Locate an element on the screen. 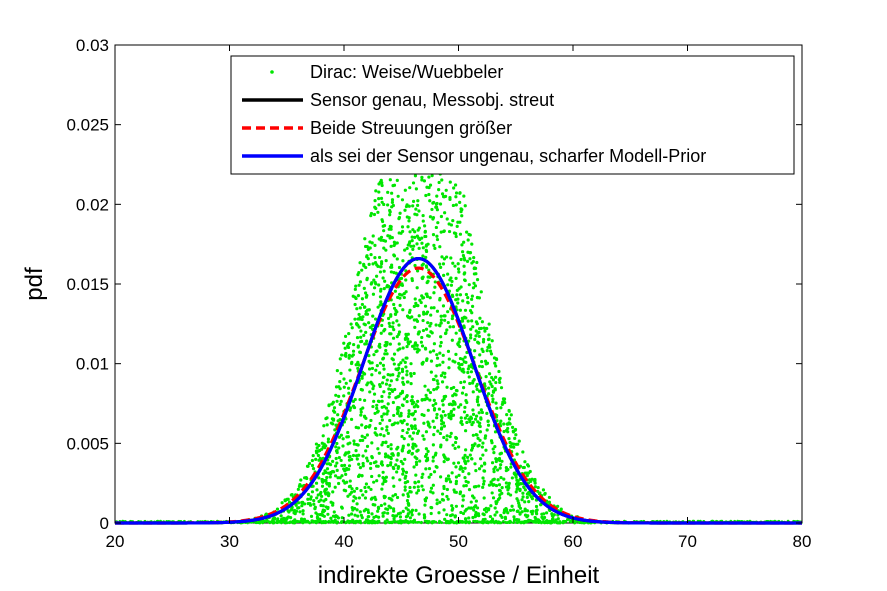 The height and width of the screenshot is (591, 887). legend-label-beide-streuungen: Beide Streuungen größer is located at coordinates (411, 128).